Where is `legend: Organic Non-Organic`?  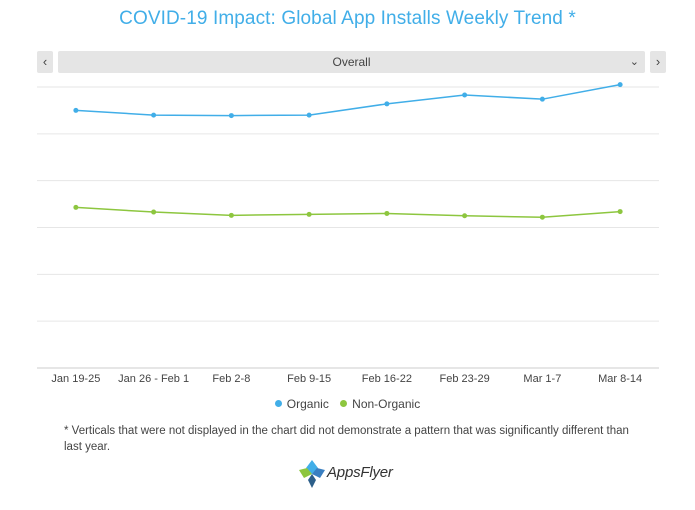
legend: Organic Non-Organic is located at coordinates (347, 404).